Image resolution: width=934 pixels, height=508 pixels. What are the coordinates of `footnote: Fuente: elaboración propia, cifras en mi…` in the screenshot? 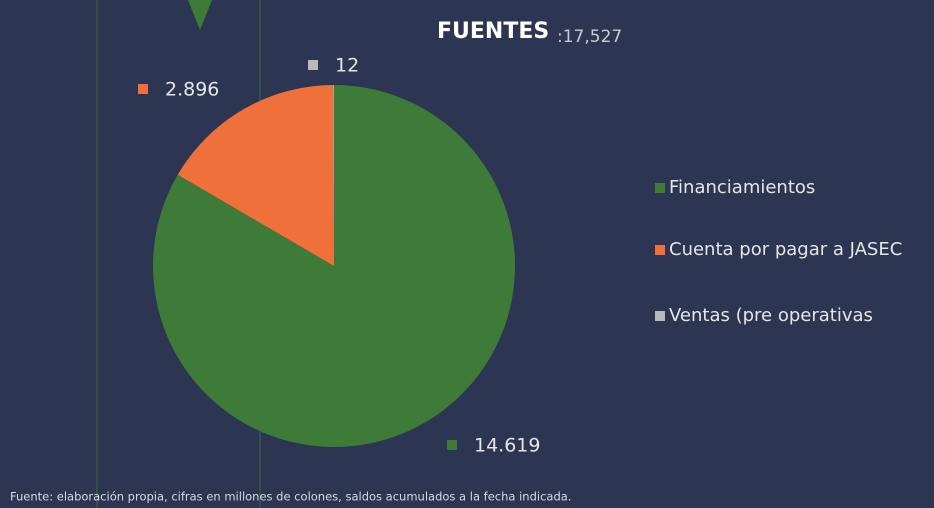 It's located at (290, 497).